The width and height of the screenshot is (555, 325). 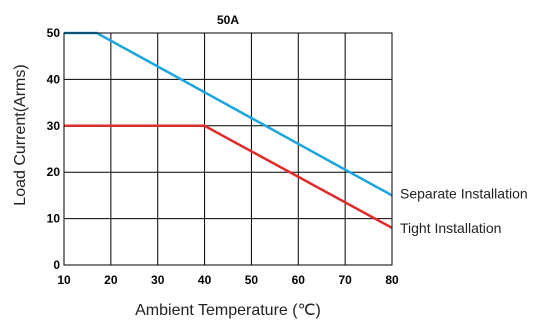 I want to click on x-tick-label: 30, so click(x=158, y=280).